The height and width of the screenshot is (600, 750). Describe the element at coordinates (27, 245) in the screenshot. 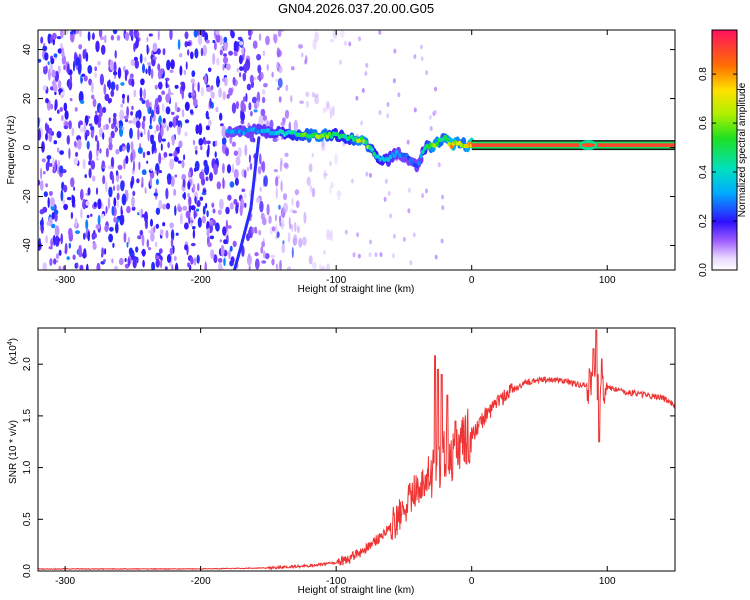

I see `y-tick-label: -40` at that location.